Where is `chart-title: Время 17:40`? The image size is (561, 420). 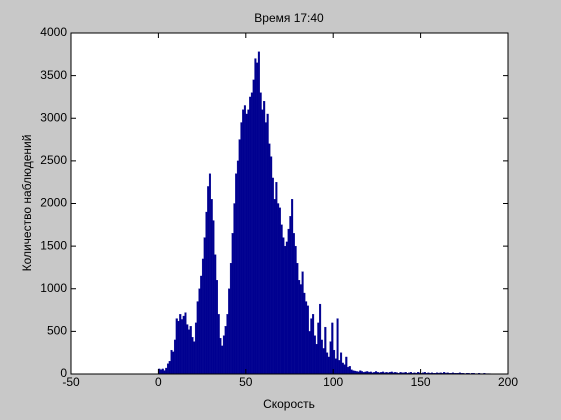 chart-title: Время 17:40 is located at coordinates (289, 18).